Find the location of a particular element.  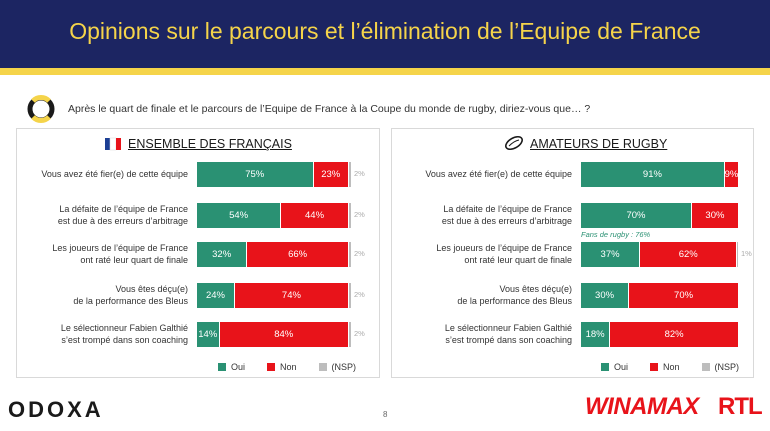

bar-segment-oui: 24% is located at coordinates (215, 295).